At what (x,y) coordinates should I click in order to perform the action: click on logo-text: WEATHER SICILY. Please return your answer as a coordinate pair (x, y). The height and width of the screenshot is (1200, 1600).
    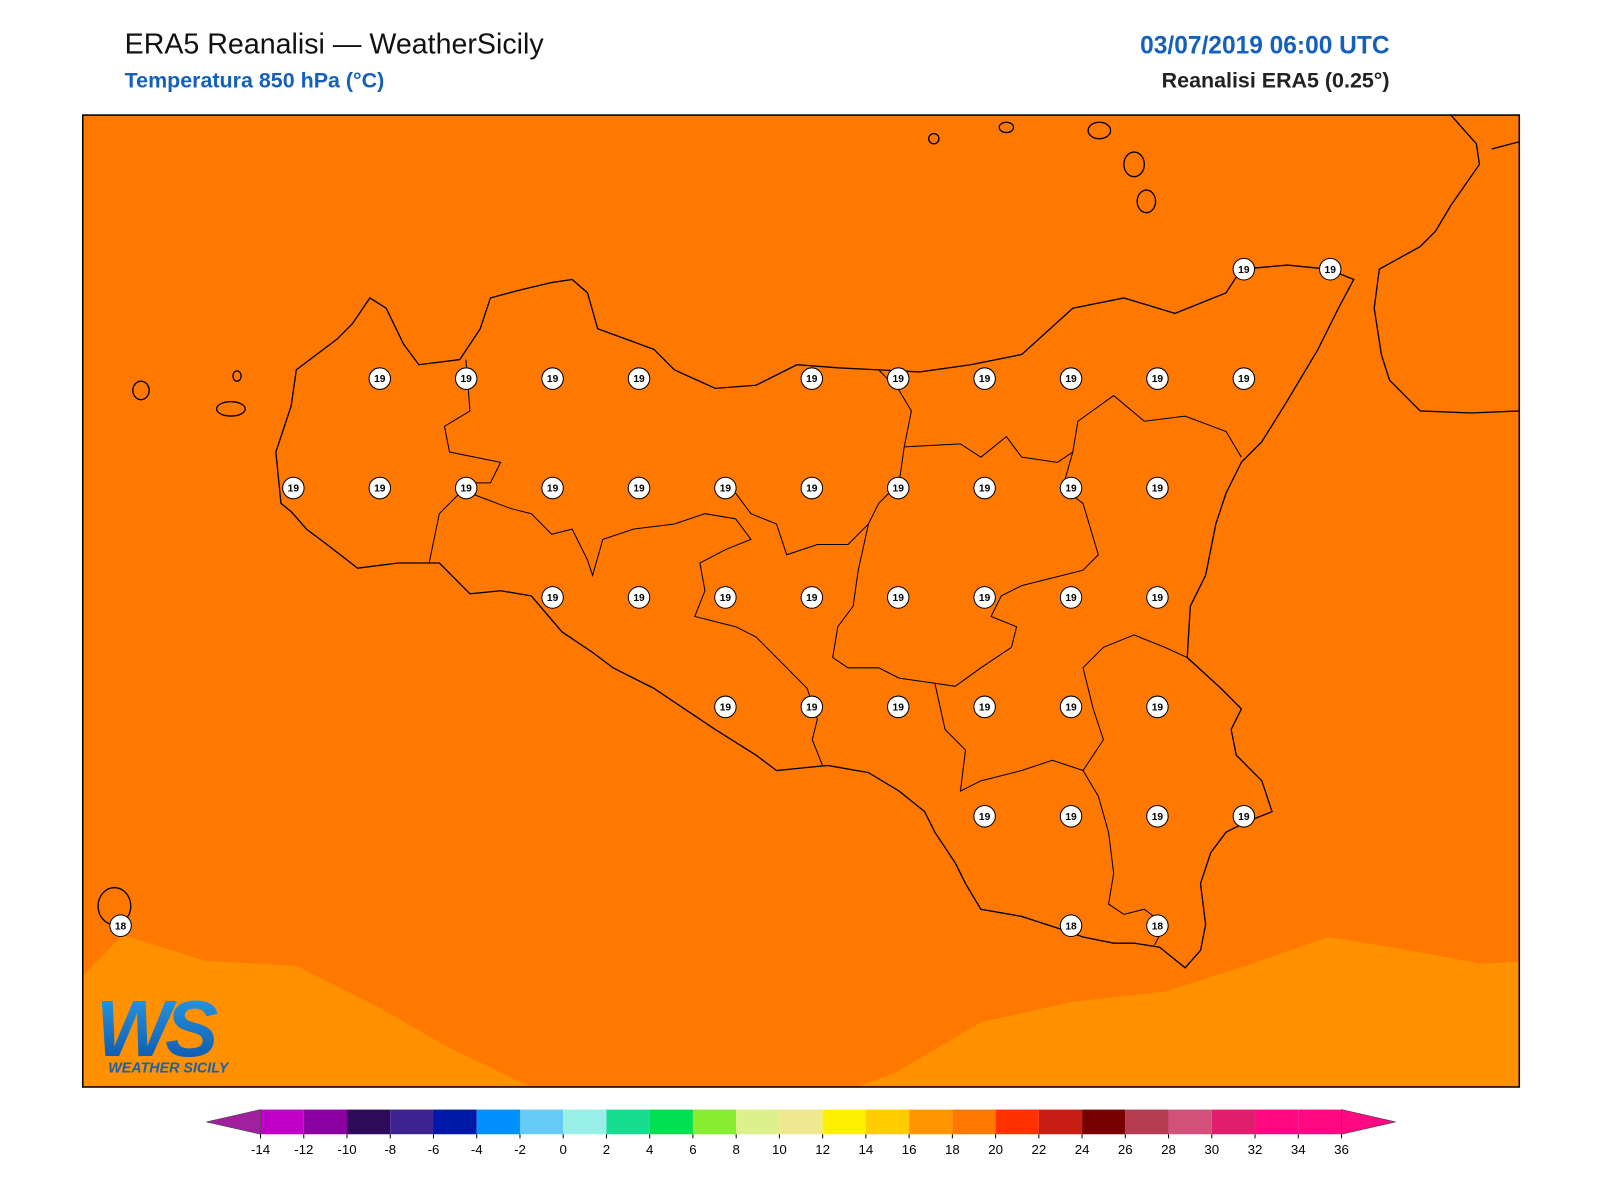
    Looking at the image, I should click on (169, 1069).